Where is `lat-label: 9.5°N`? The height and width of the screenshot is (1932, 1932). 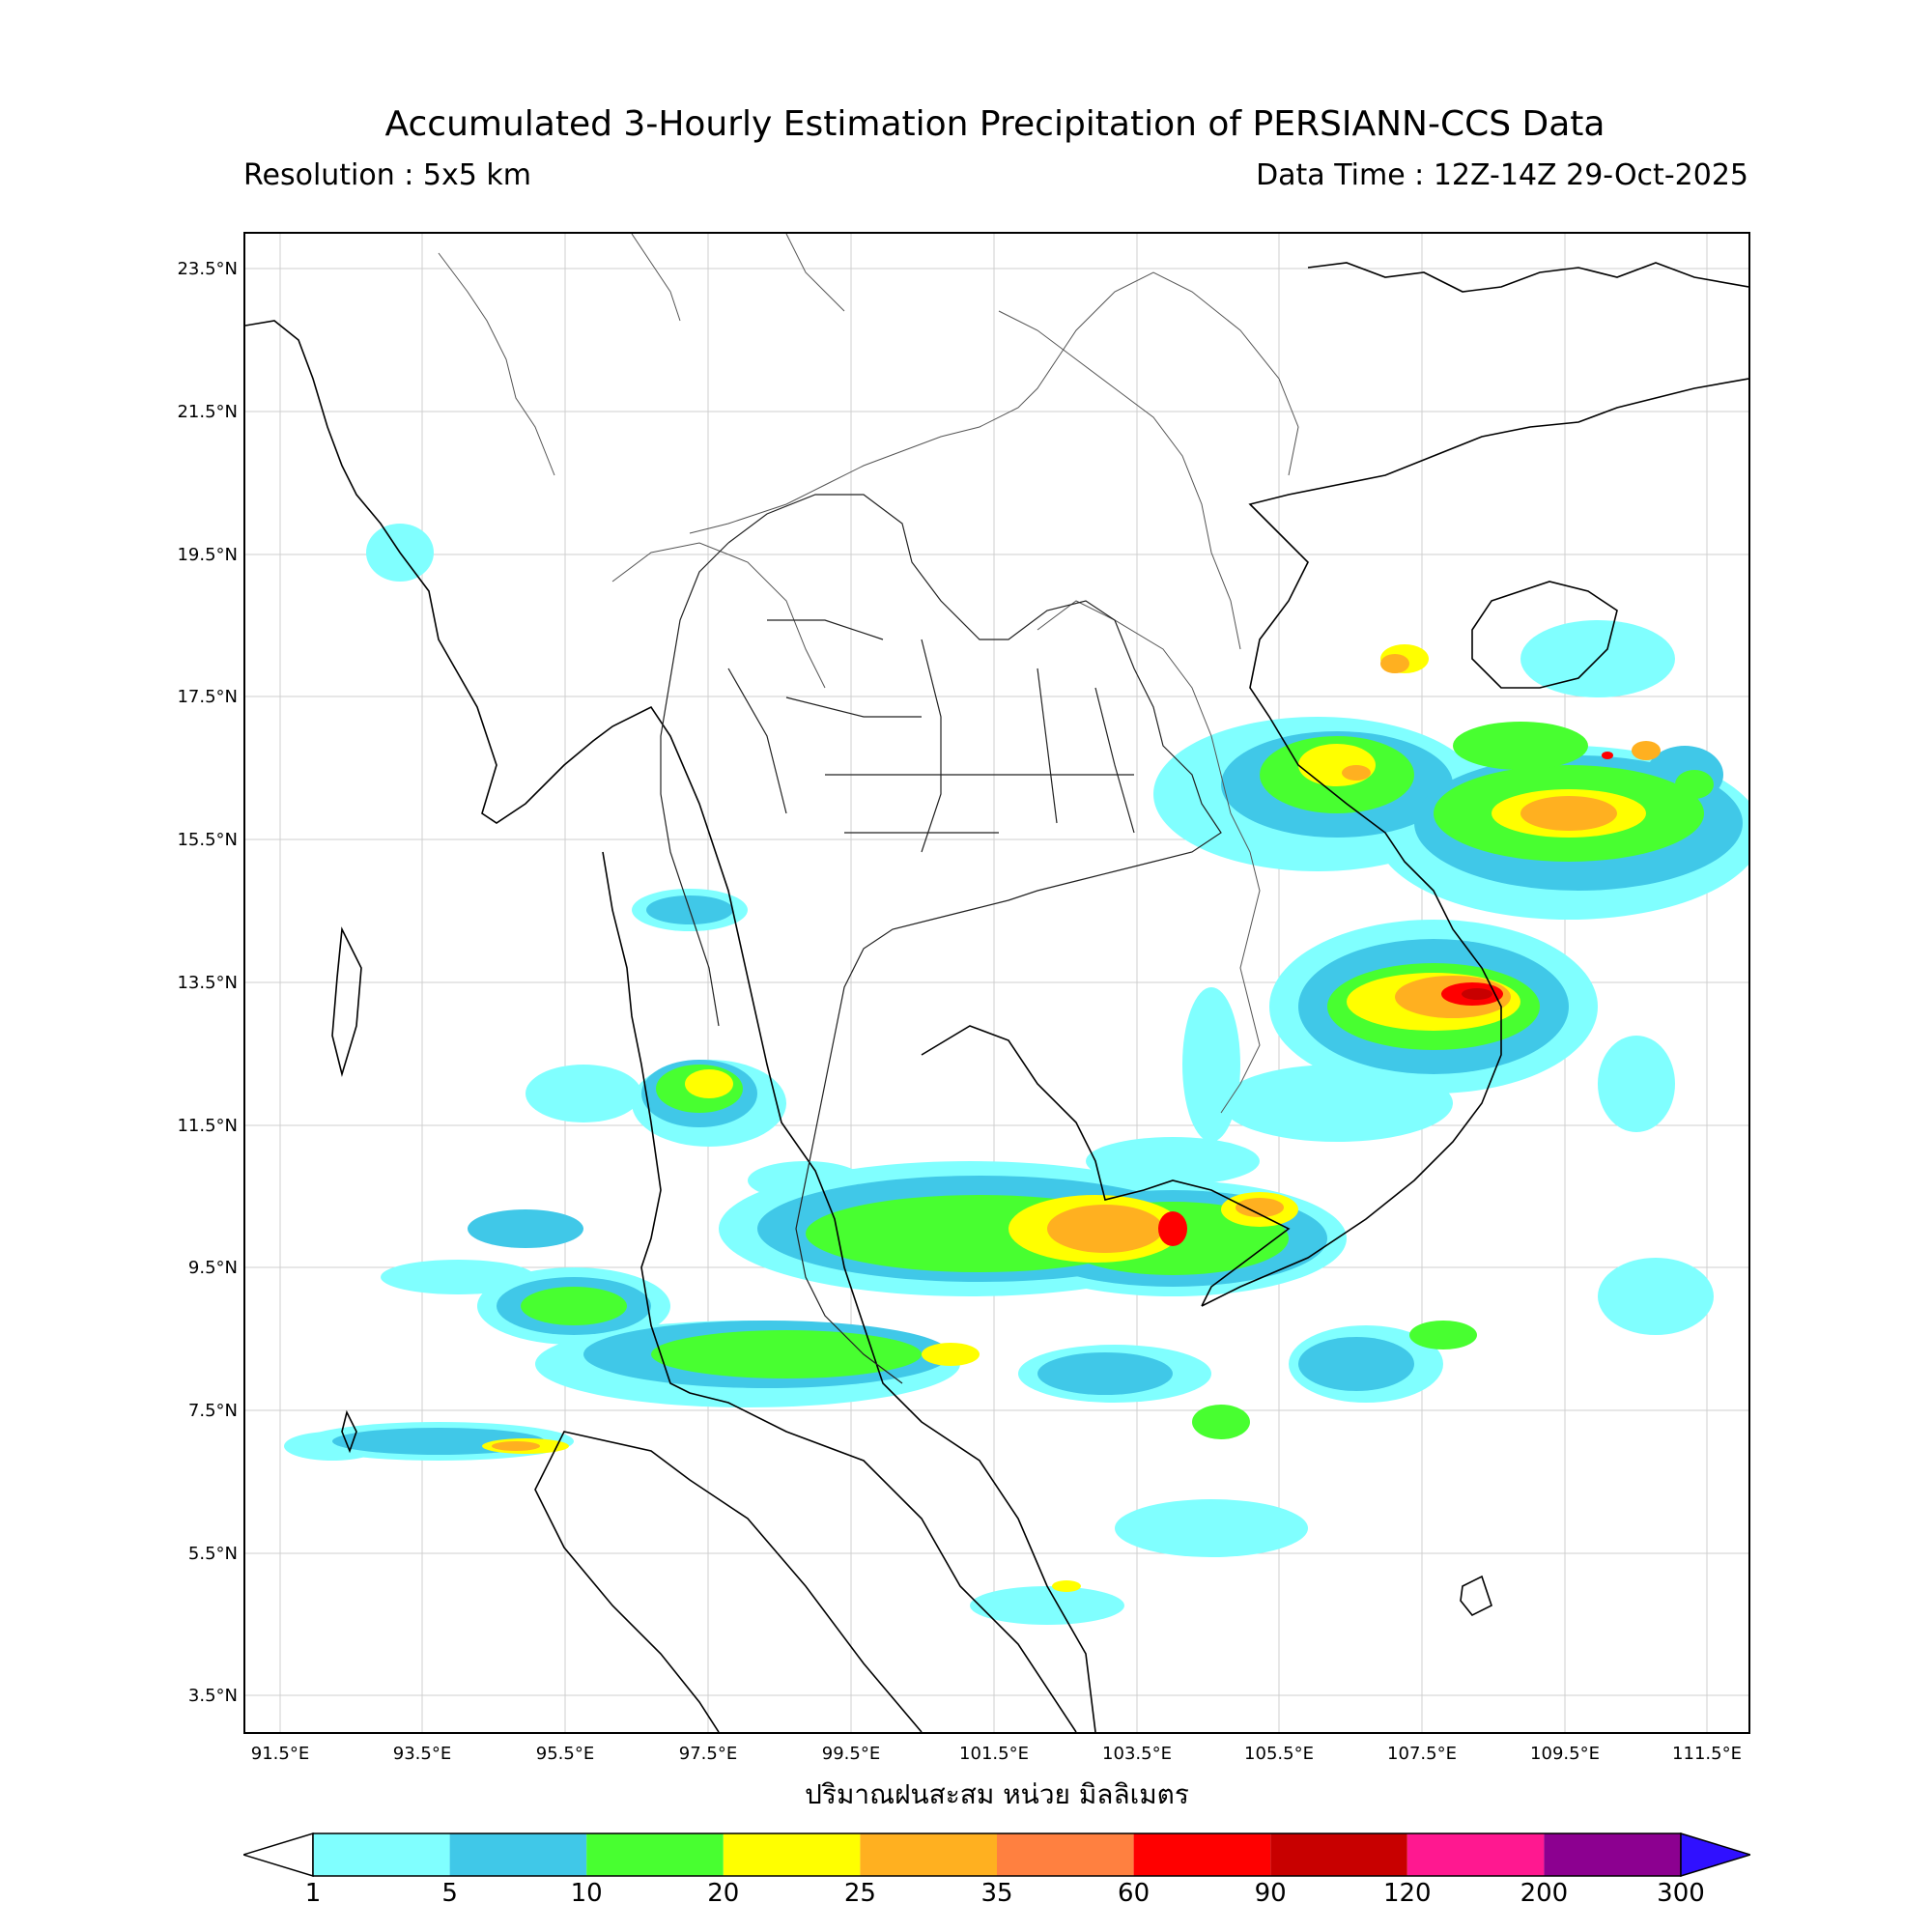 lat-label: 9.5°N is located at coordinates (212, 1268).